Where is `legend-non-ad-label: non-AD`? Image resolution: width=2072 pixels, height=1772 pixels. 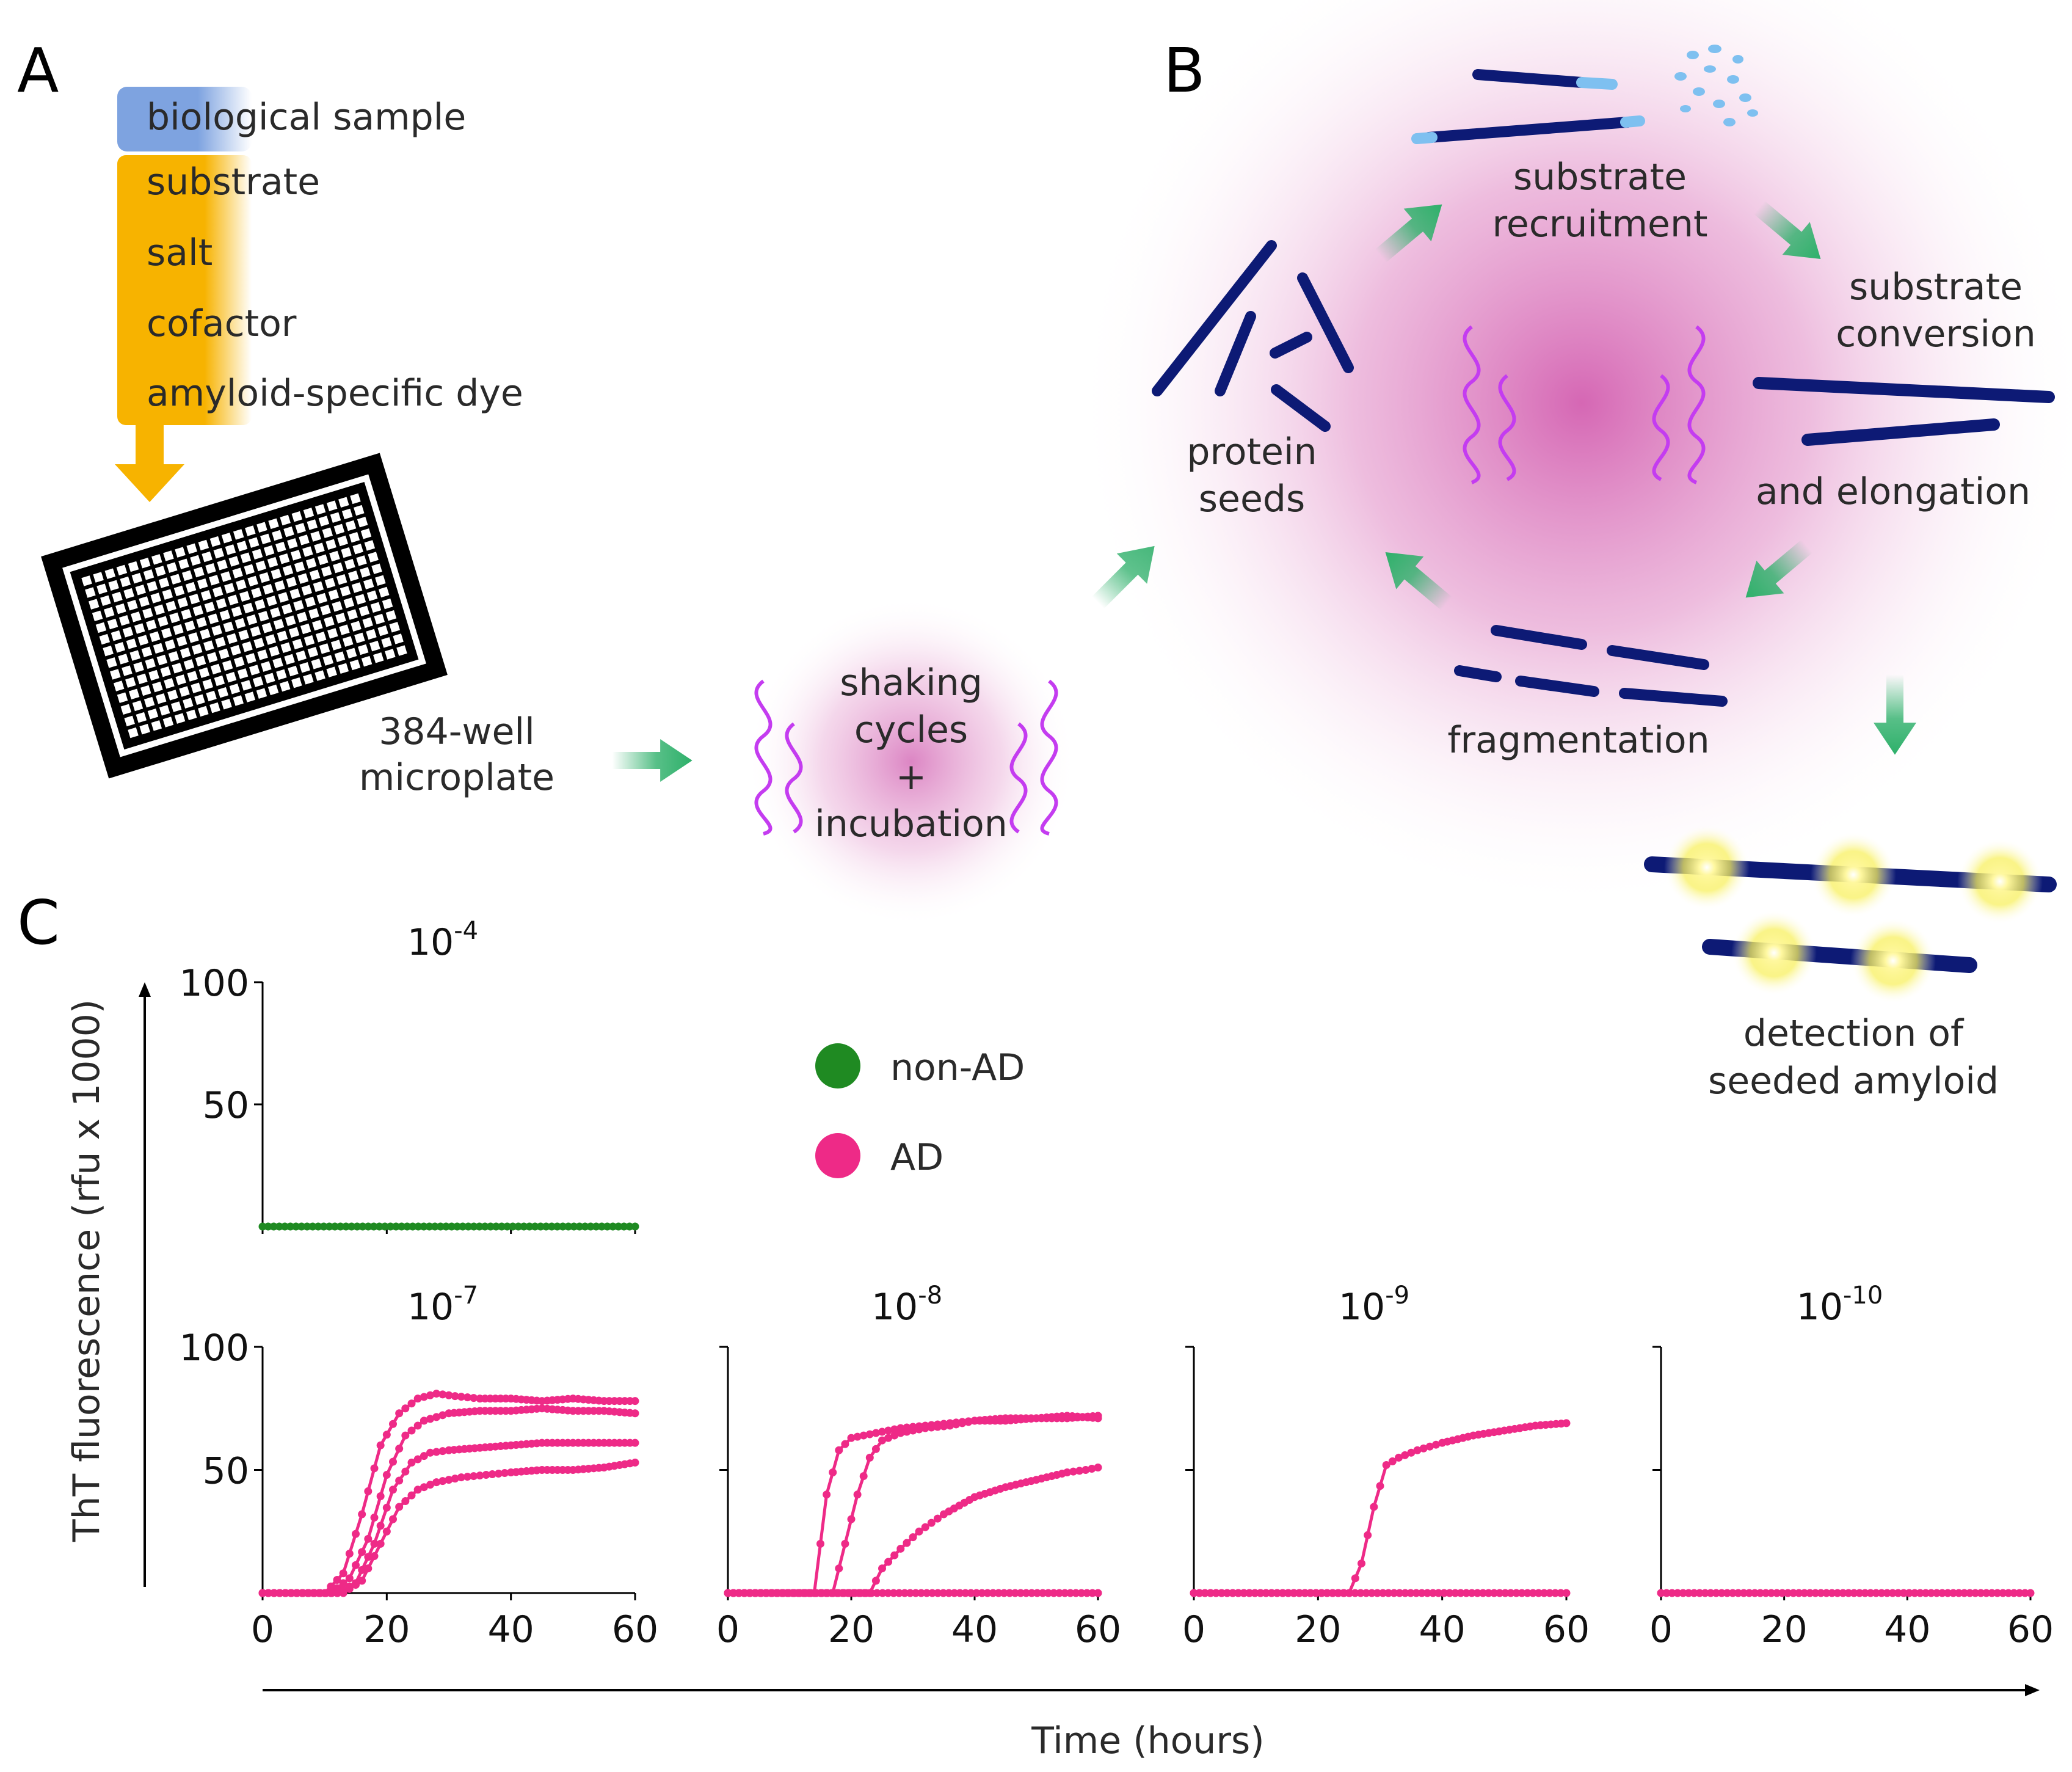 legend-non-ad-label: non-AD is located at coordinates (957, 1067).